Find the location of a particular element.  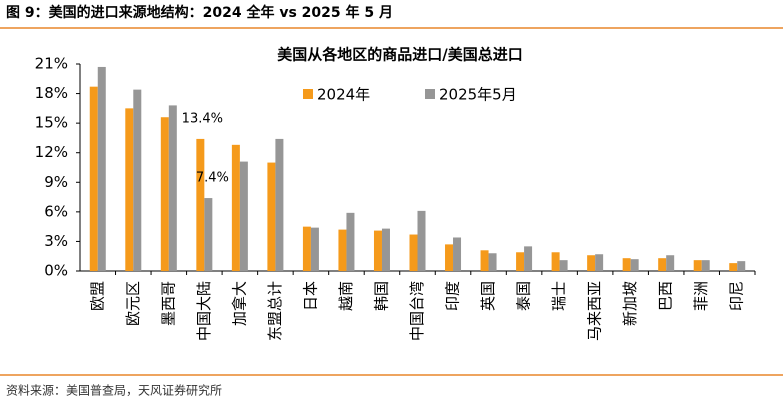

x-tick-label: 韩国 is located at coordinates (381, 296).